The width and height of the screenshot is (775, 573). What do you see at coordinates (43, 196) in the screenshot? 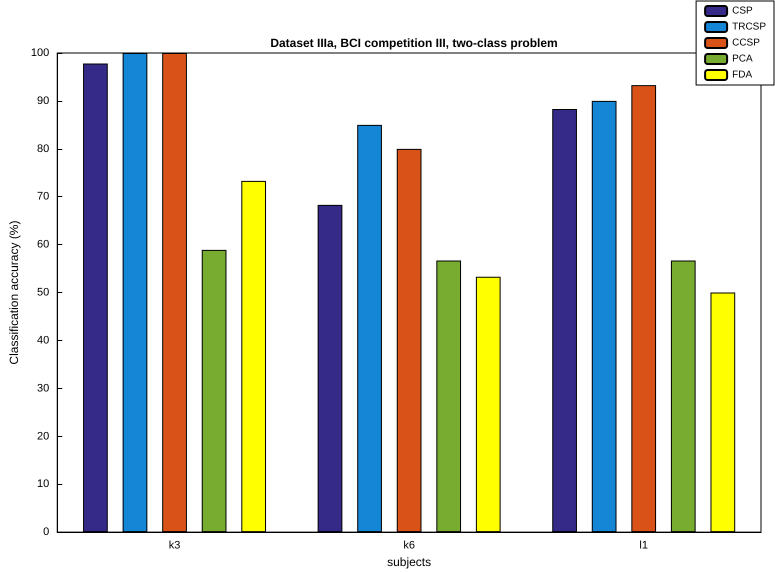
I see `y-tick-label: 70` at bounding box center [43, 196].